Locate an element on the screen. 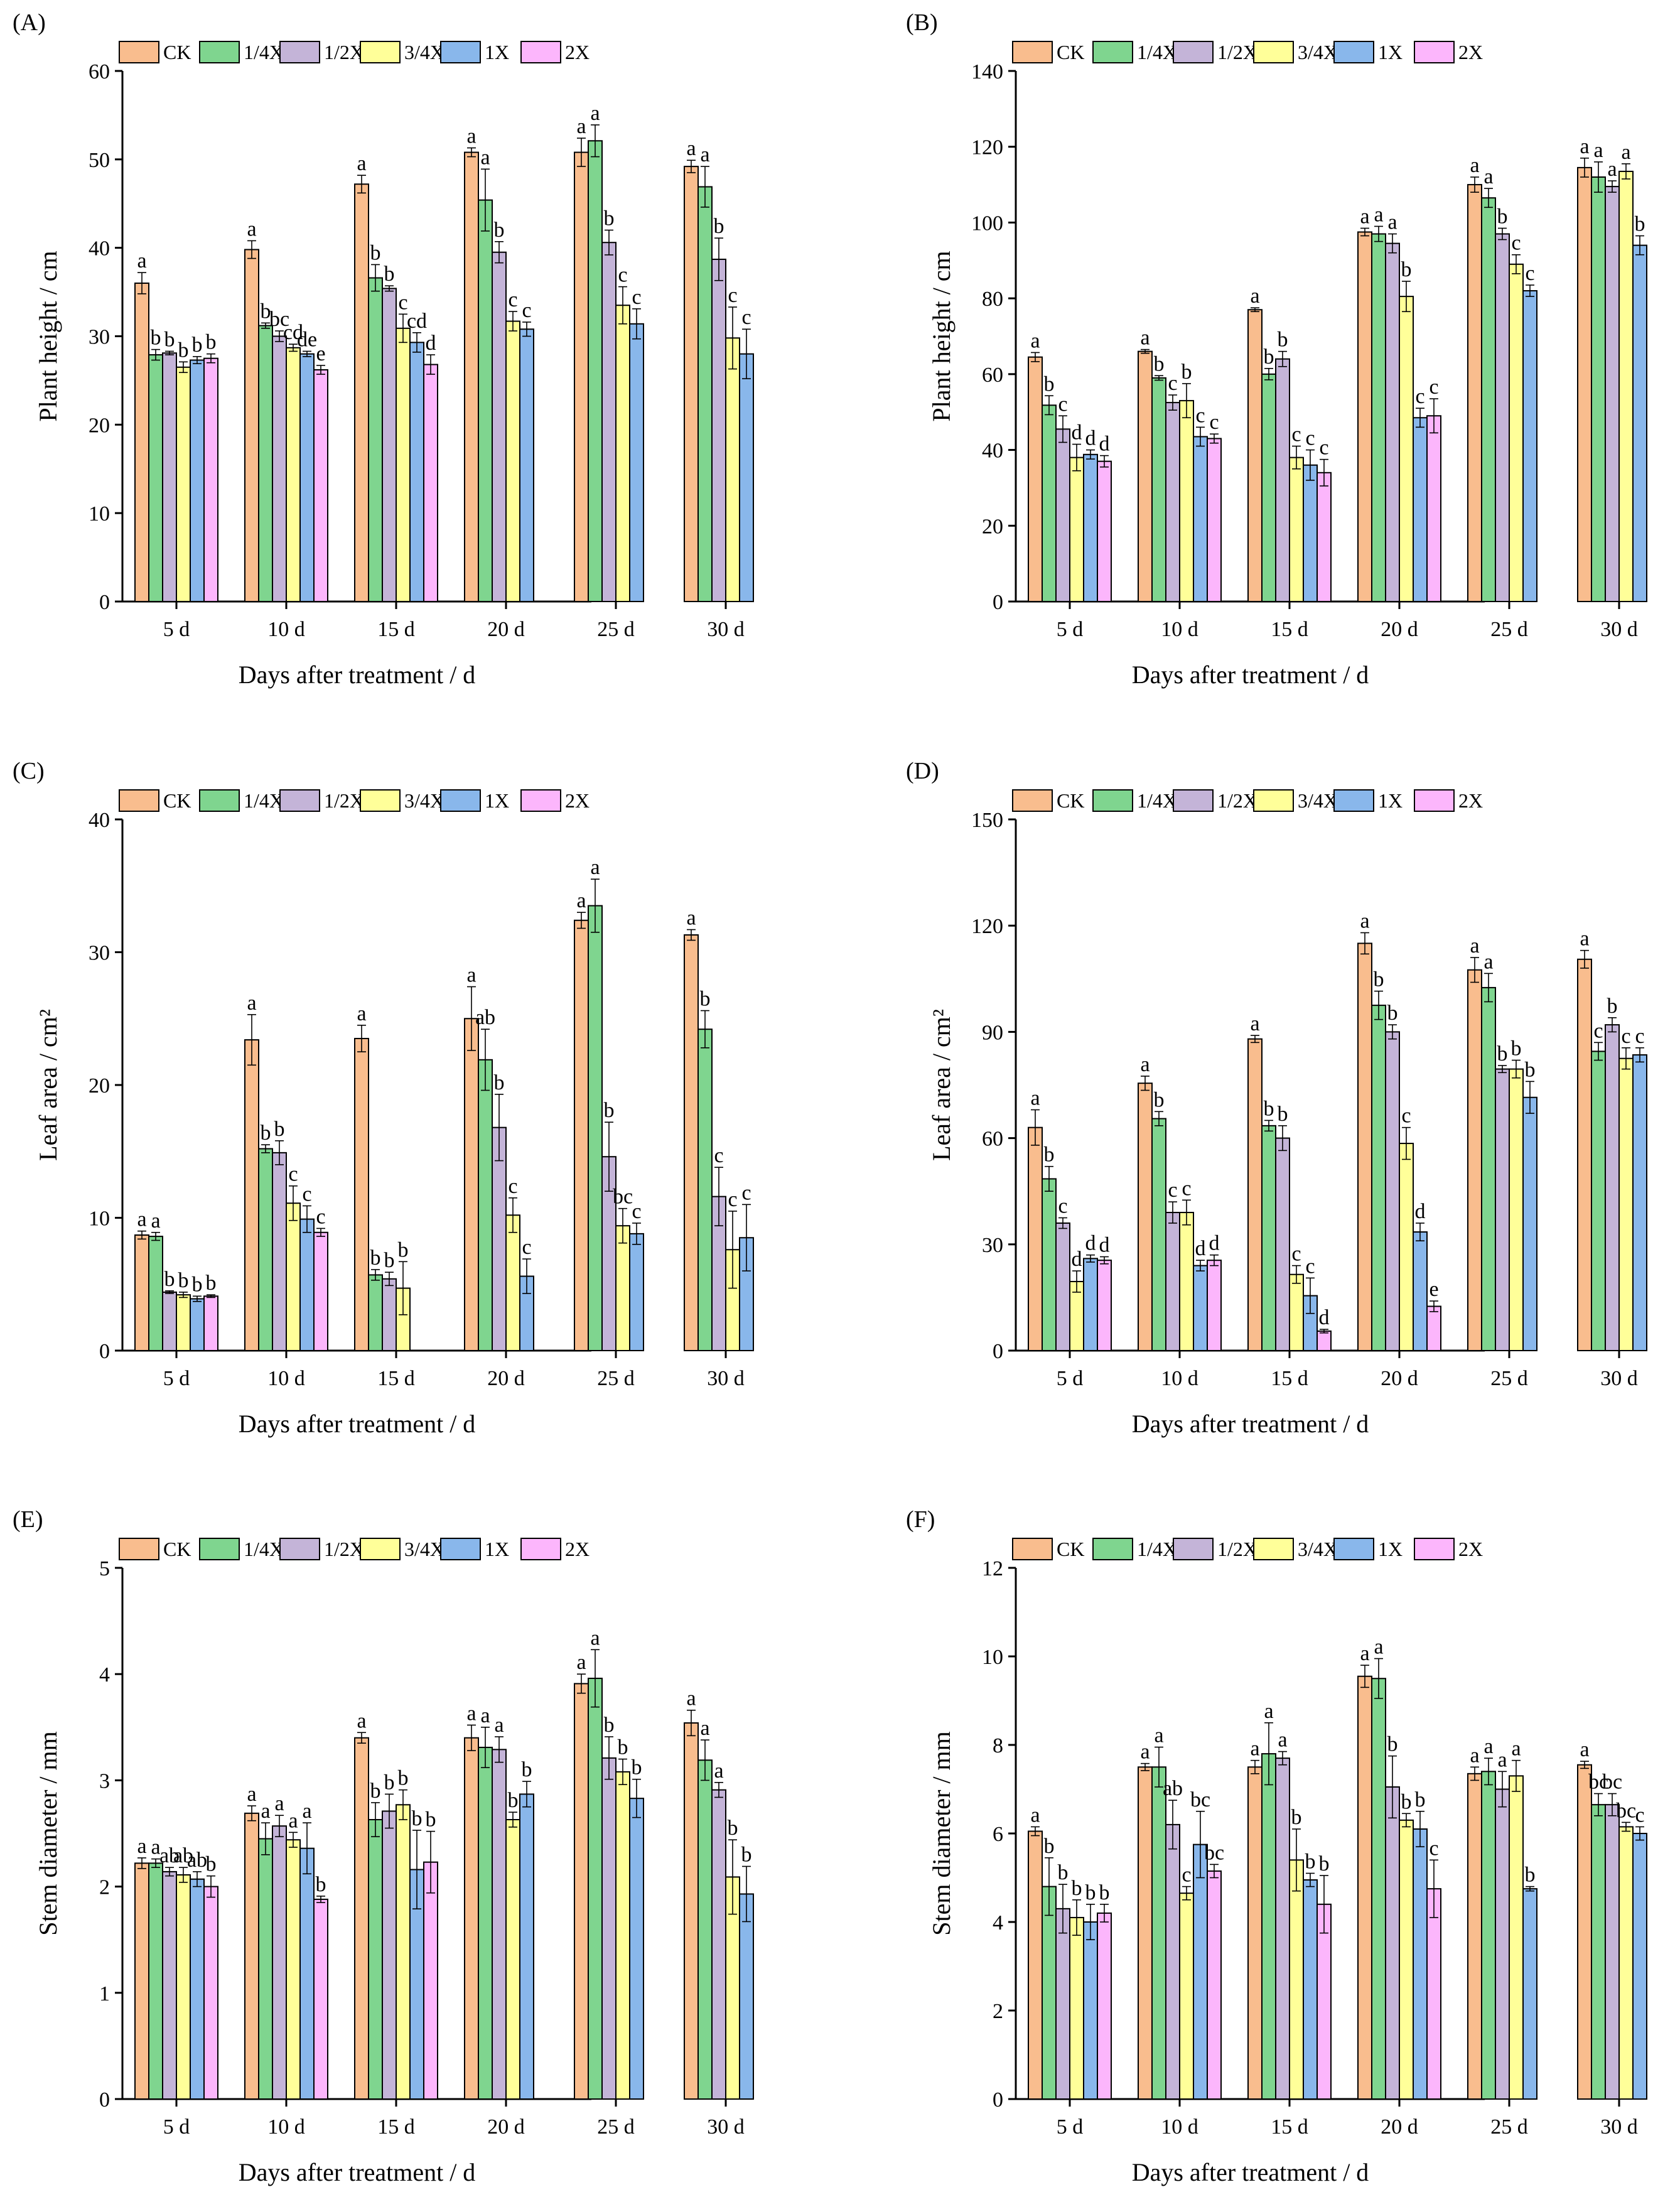 The image size is (1680, 2197). legend-swatch-1-4X is located at coordinates (1112, 1549).